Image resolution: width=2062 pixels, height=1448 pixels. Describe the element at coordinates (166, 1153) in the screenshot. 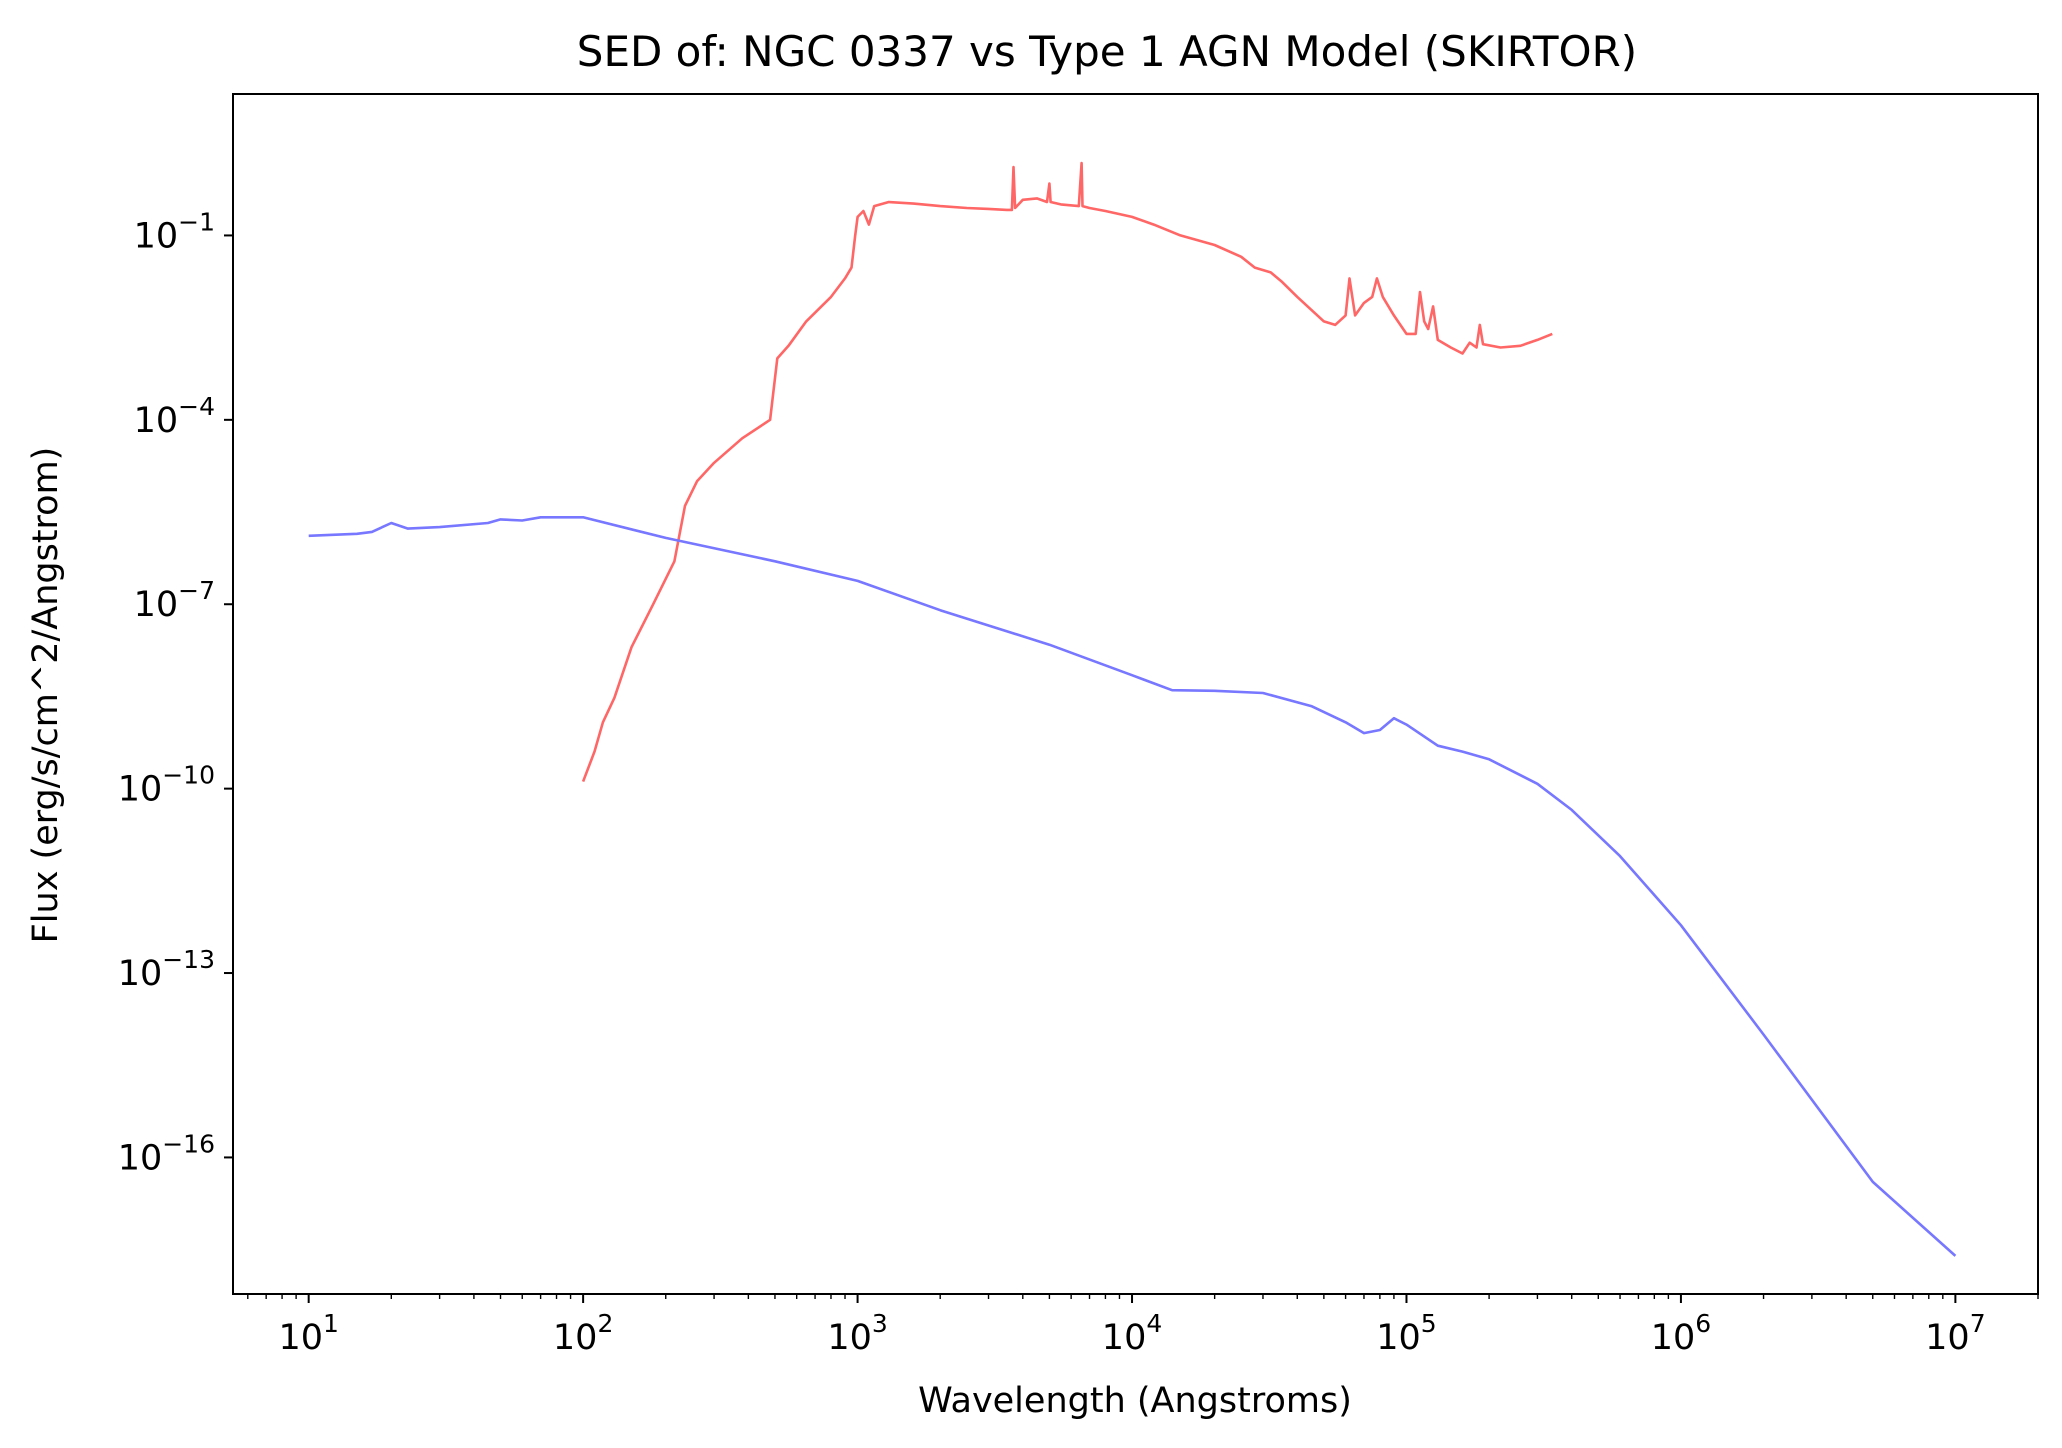

I see `y-tick-label: 10⁻¹⁶` at that location.